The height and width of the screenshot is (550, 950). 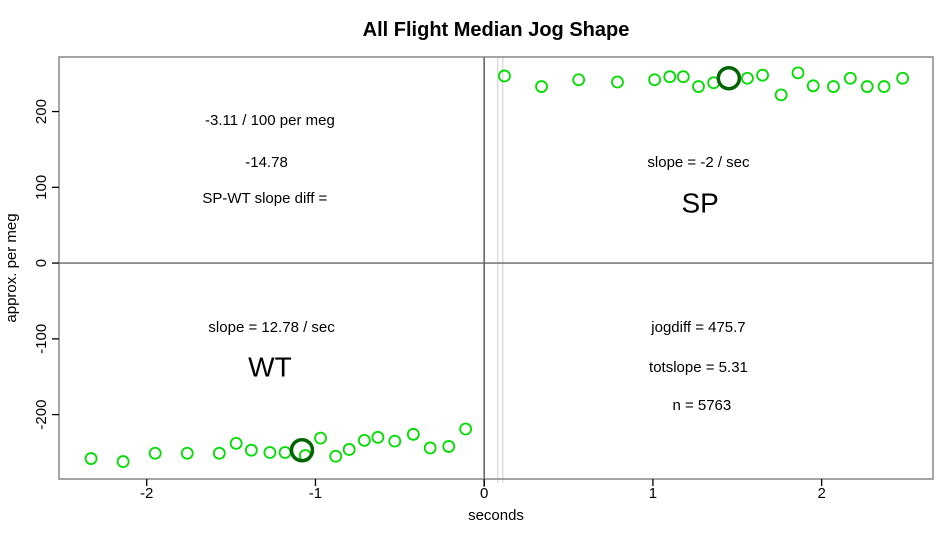 I want to click on annotation-text: -14.78, so click(x=266, y=162).